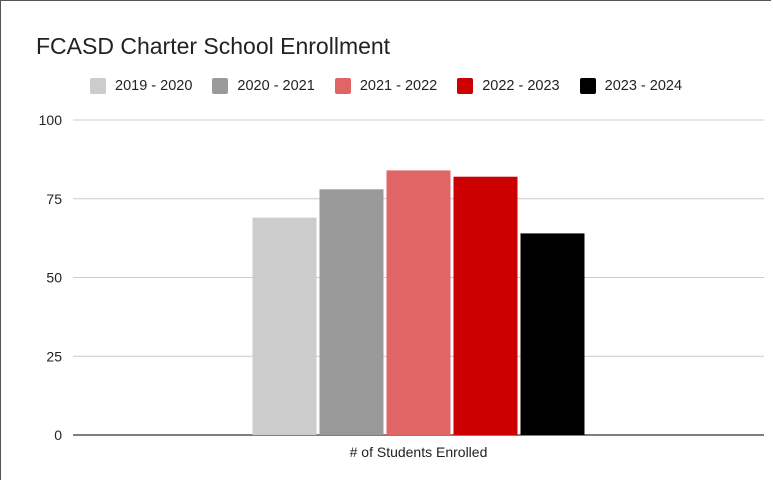 The width and height of the screenshot is (773, 482). What do you see at coordinates (154, 86) in the screenshot?
I see `legend-label: 2019 - 2020` at bounding box center [154, 86].